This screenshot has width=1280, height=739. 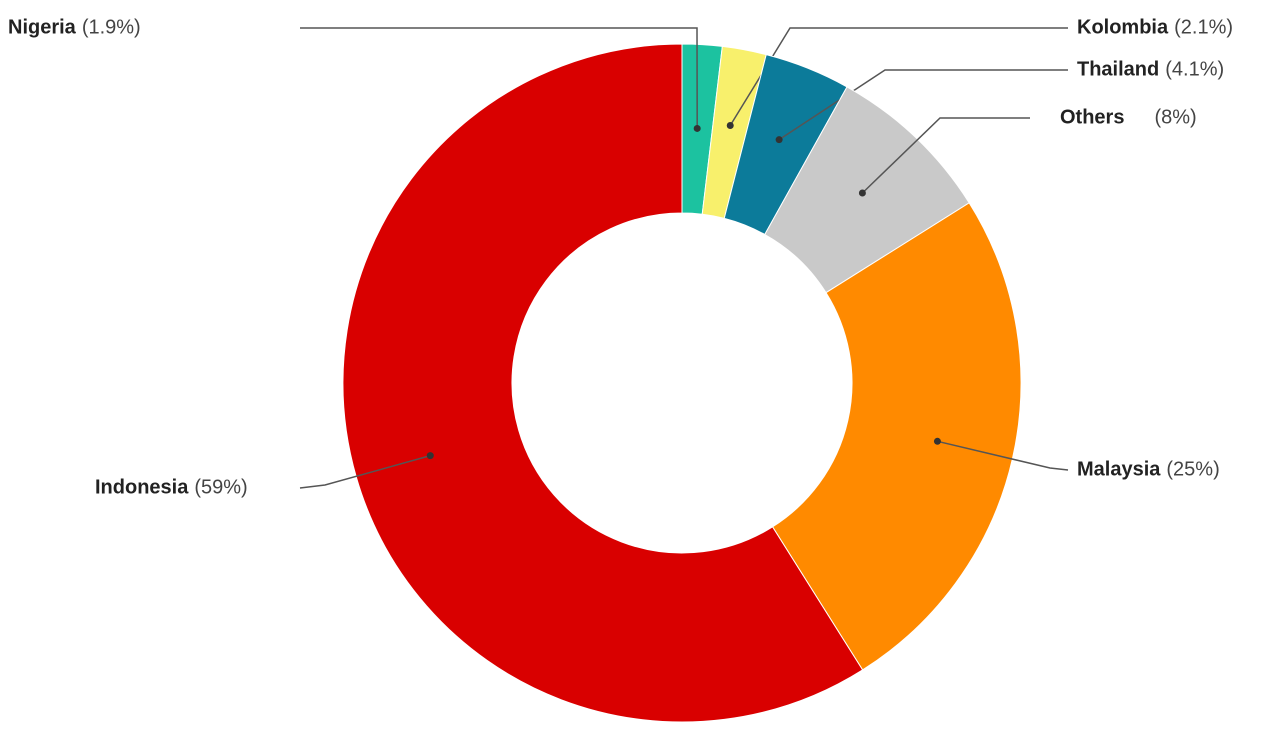 What do you see at coordinates (896, 436) in the screenshot?
I see `donut-slice` at bounding box center [896, 436].